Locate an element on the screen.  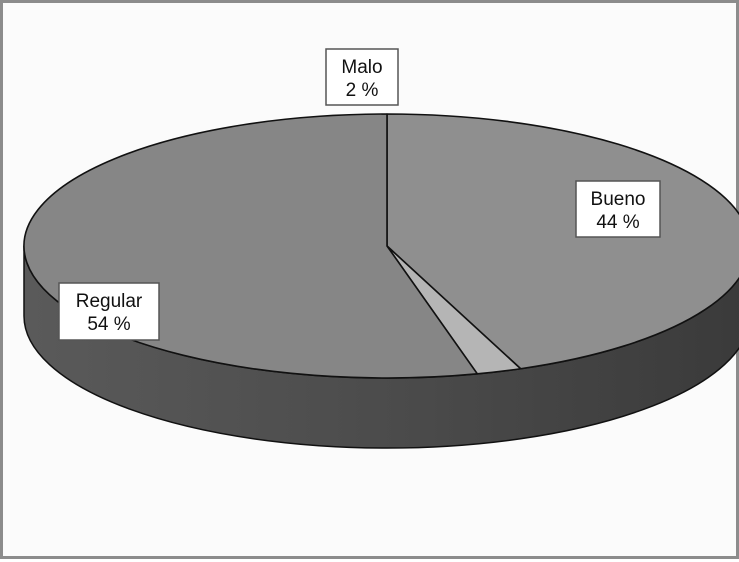
slice-label-regular-box is located at coordinates (109, 311).